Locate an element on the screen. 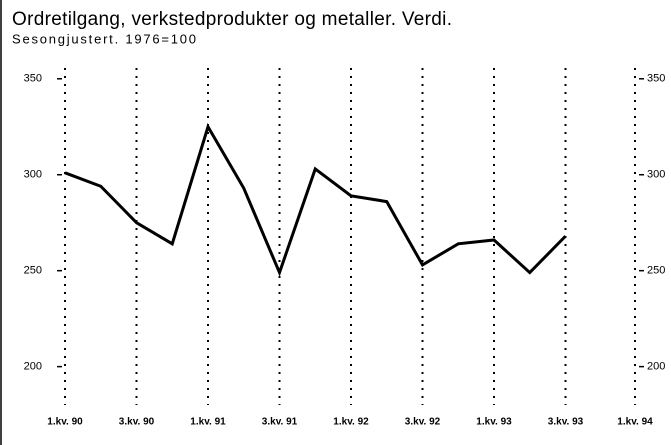 The width and height of the screenshot is (671, 445). y2-tick-label: 350 is located at coordinates (656, 79).